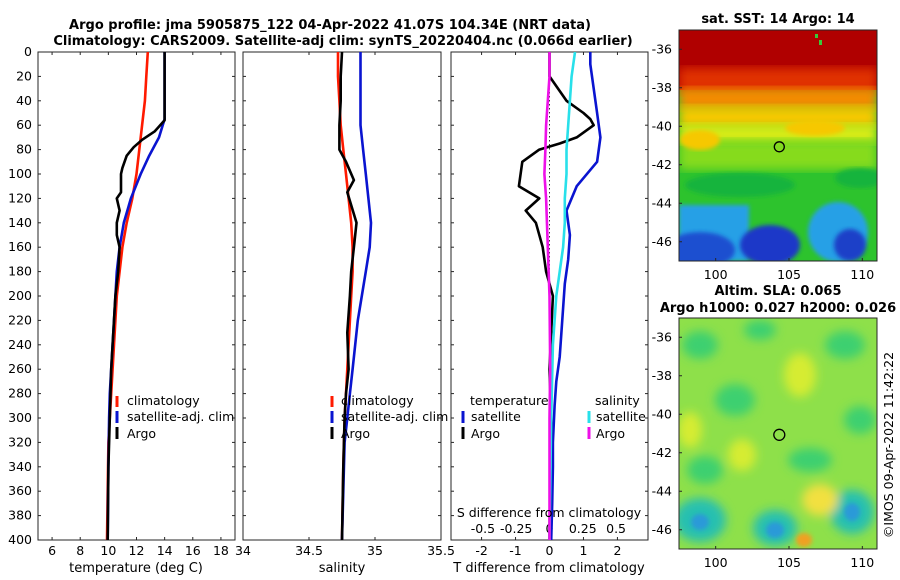 Image resolution: width=900 pixels, height=580 pixels. I want to click on s-diff-tick-label: 0.5, so click(616, 528).